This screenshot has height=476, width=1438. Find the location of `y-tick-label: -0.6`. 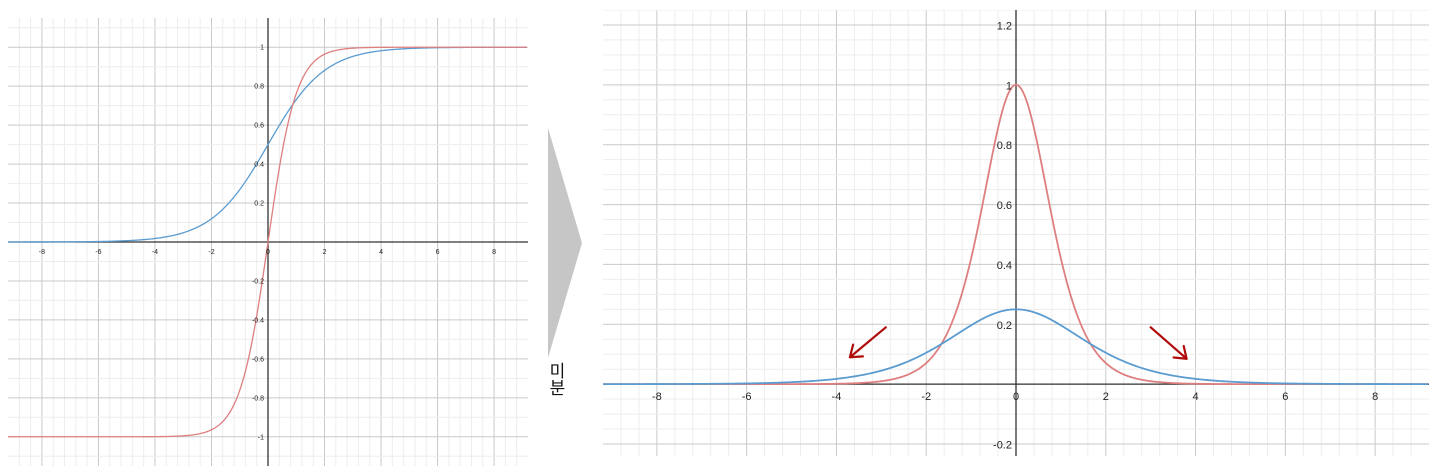

y-tick-label: -0.6 is located at coordinates (258, 359).